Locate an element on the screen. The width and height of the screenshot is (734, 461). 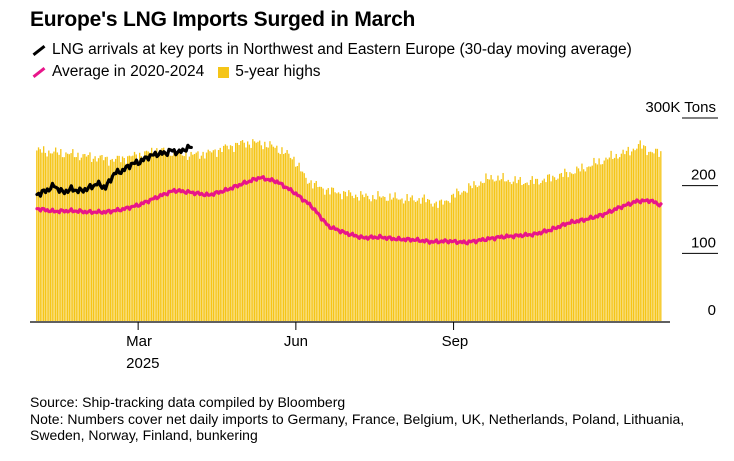
y-tick-label: 0 is located at coordinates (712, 310).